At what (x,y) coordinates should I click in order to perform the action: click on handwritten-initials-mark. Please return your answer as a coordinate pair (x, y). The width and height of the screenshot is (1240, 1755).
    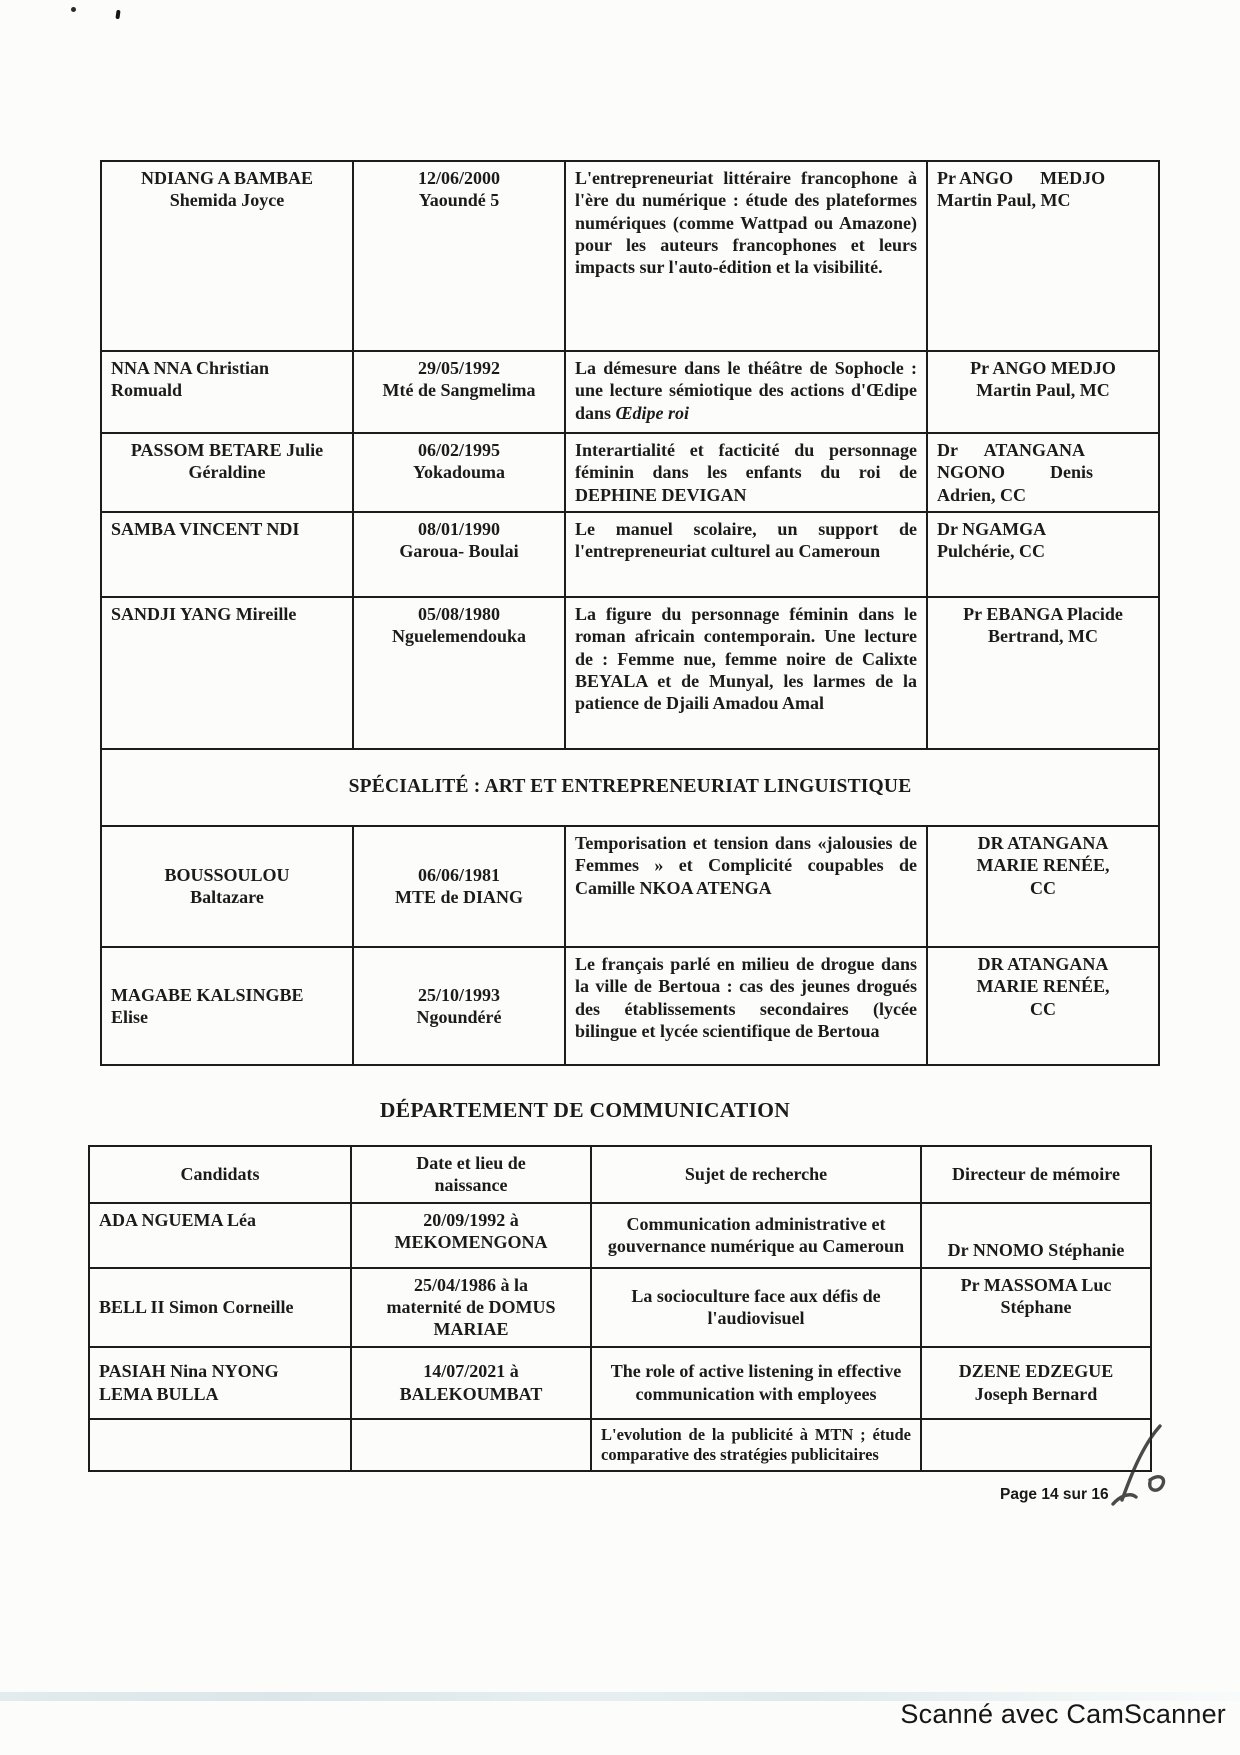
    Looking at the image, I should click on (1138, 1465).